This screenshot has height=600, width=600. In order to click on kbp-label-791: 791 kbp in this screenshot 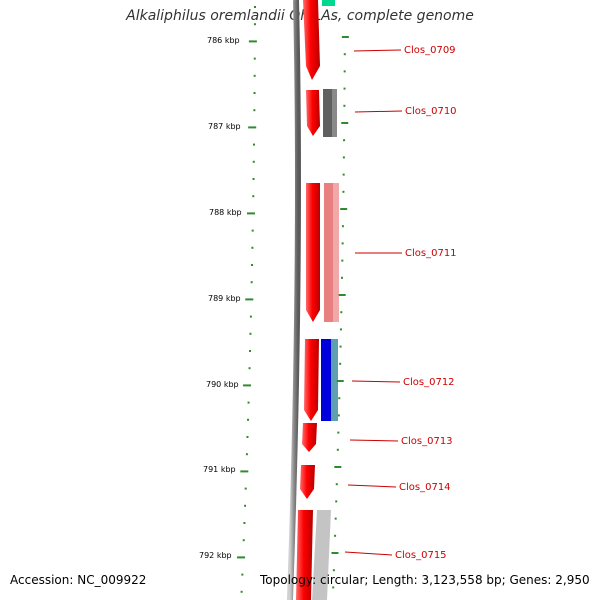, I will do `click(219, 469)`.